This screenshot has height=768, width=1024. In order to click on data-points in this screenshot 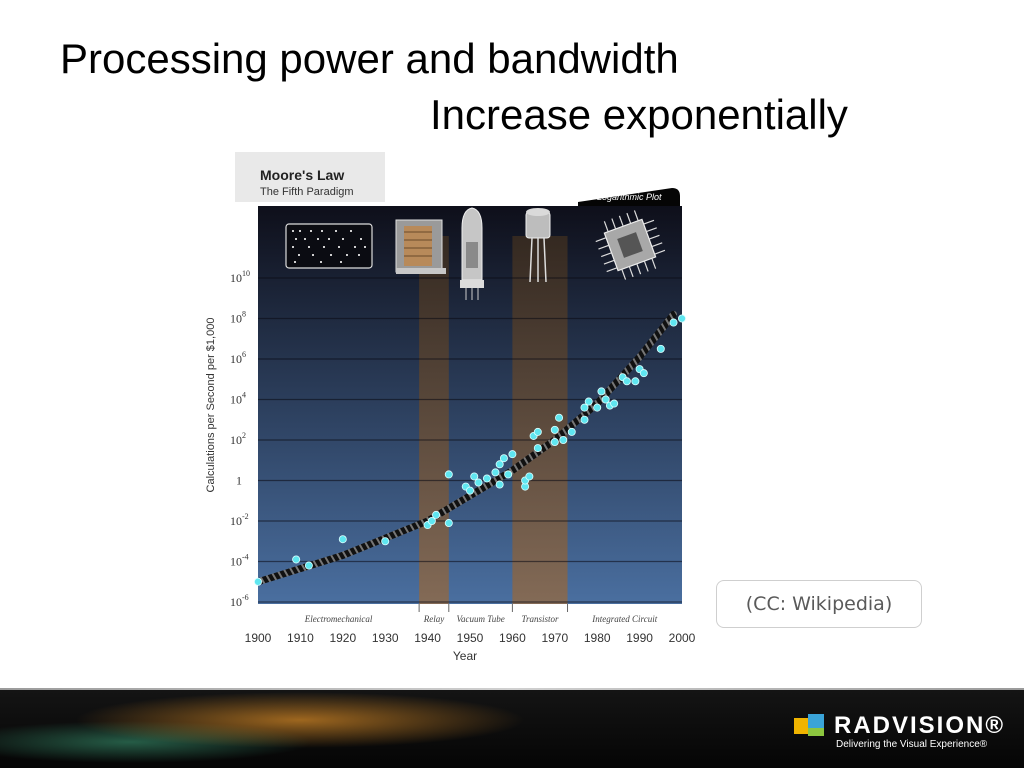, I will do `click(470, 450)`.